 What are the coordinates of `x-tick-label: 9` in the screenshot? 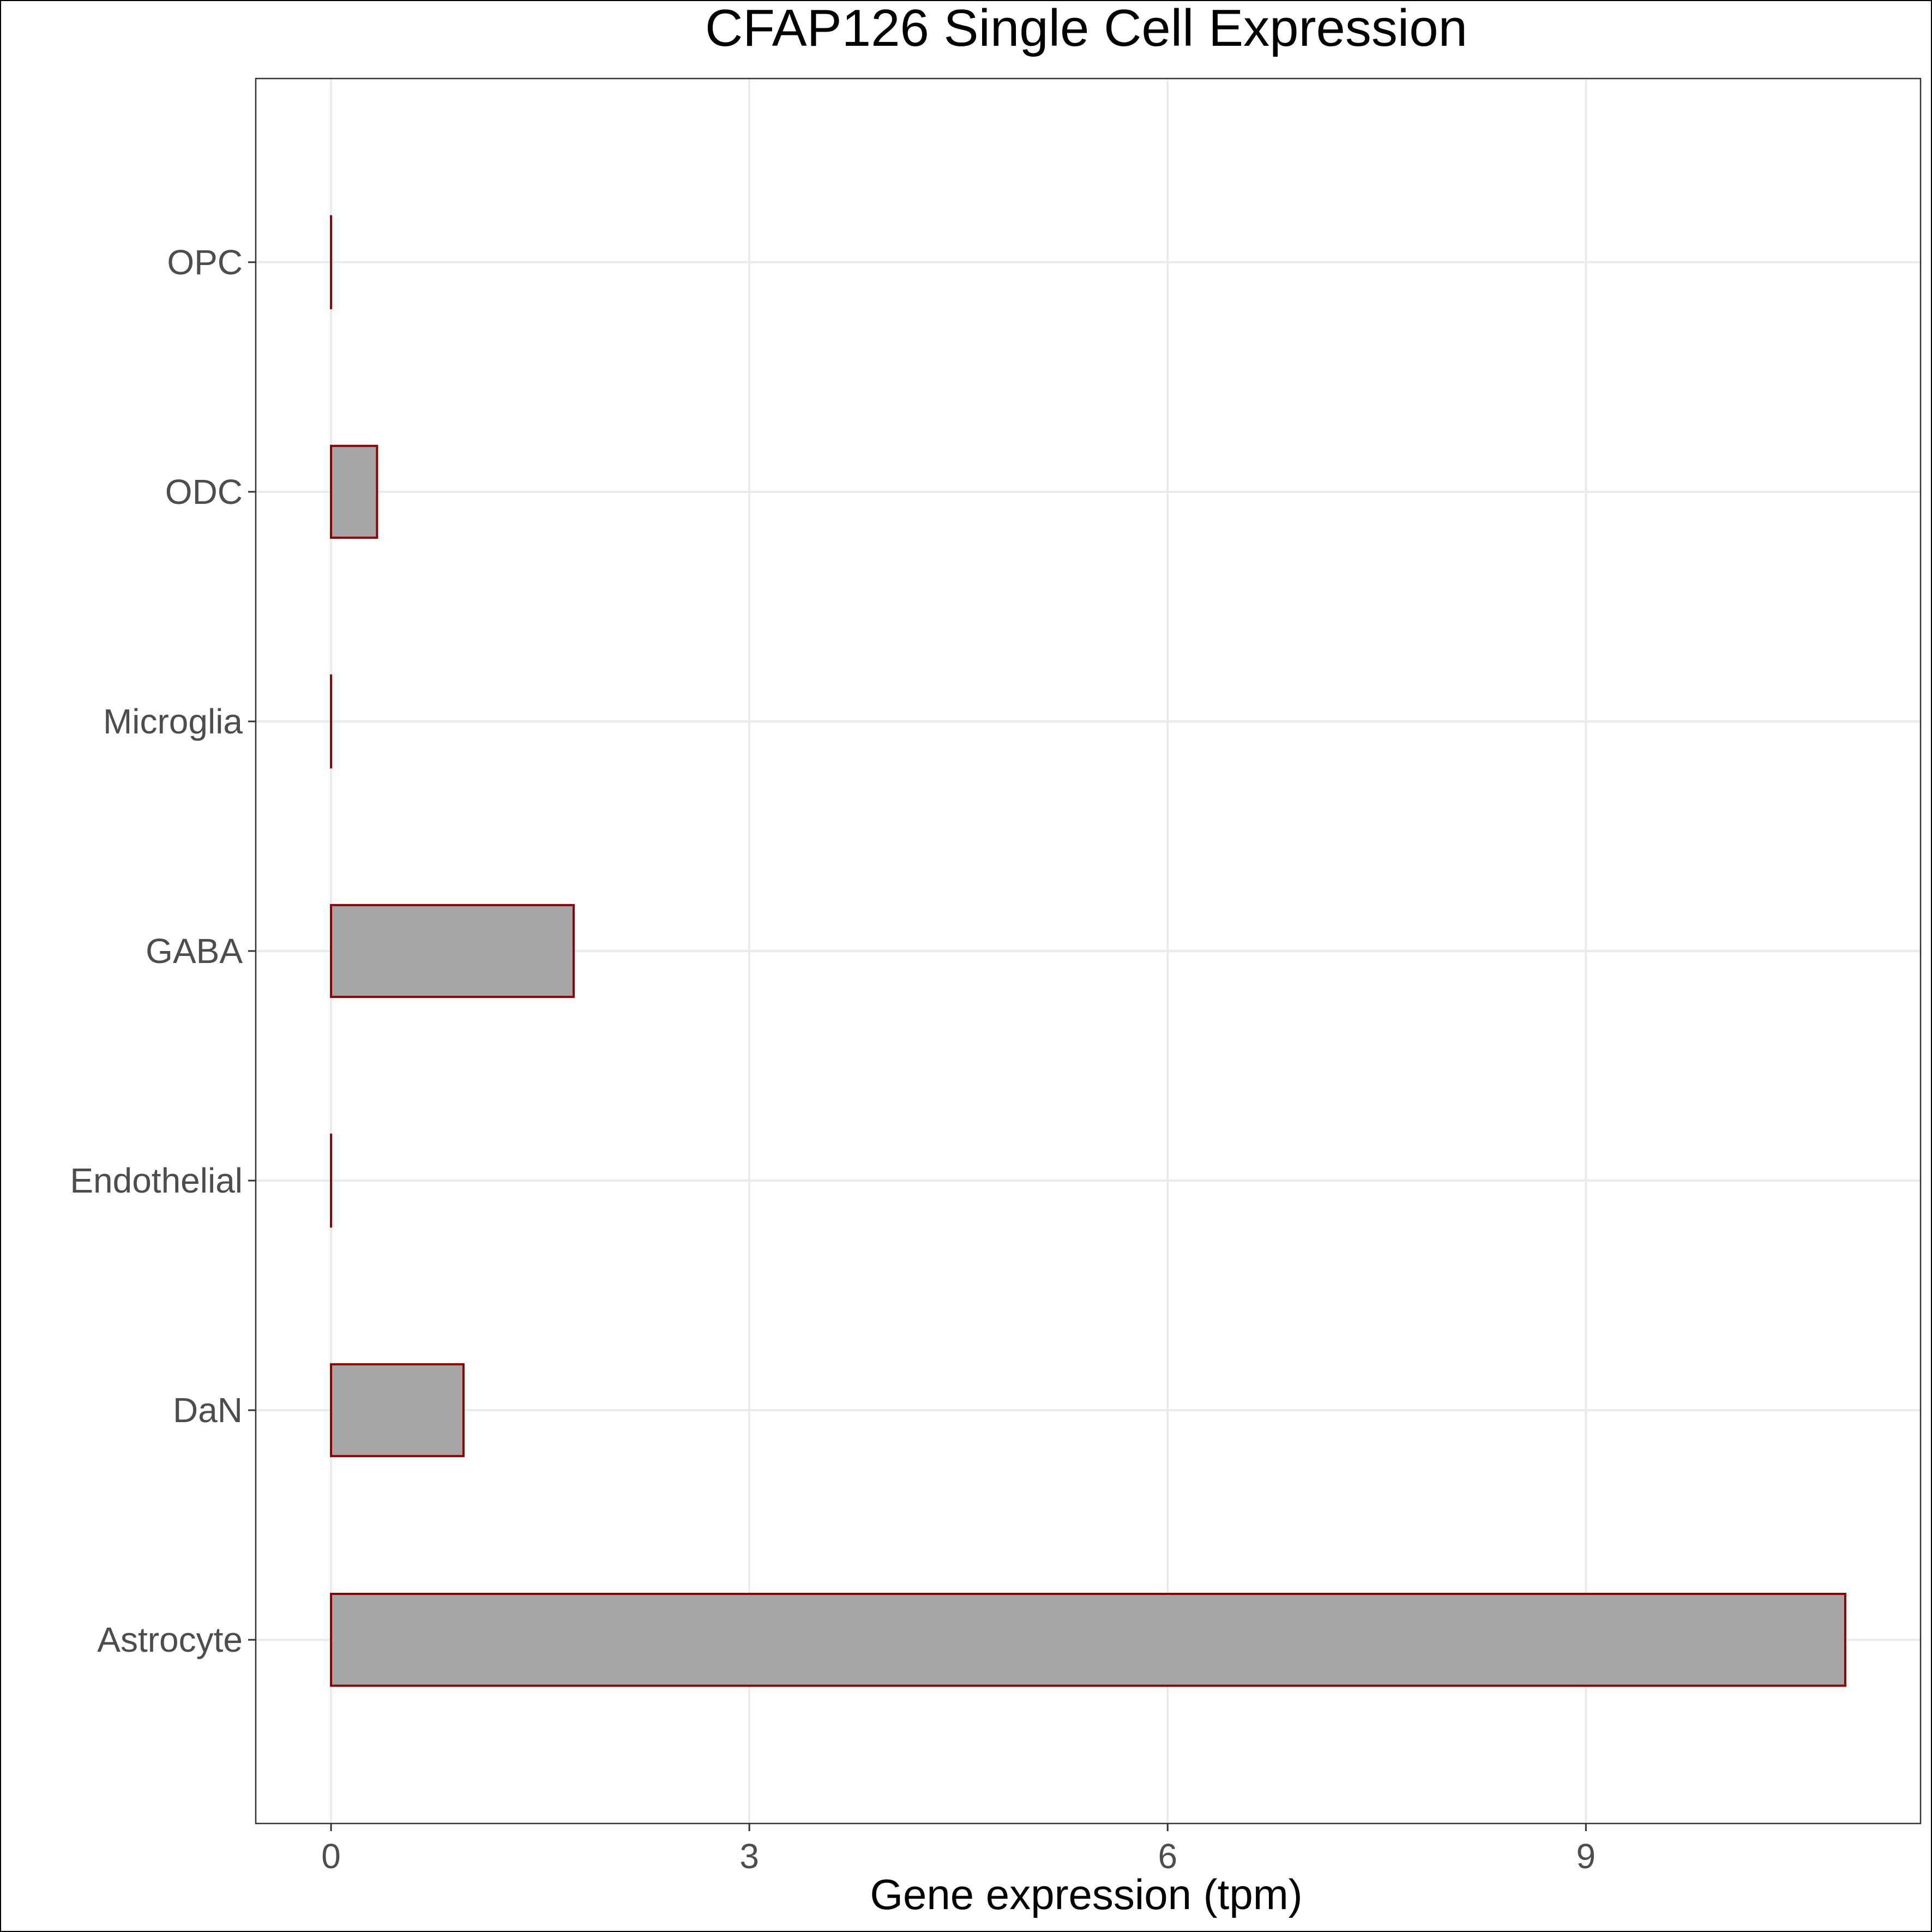 It's located at (1586, 1856).